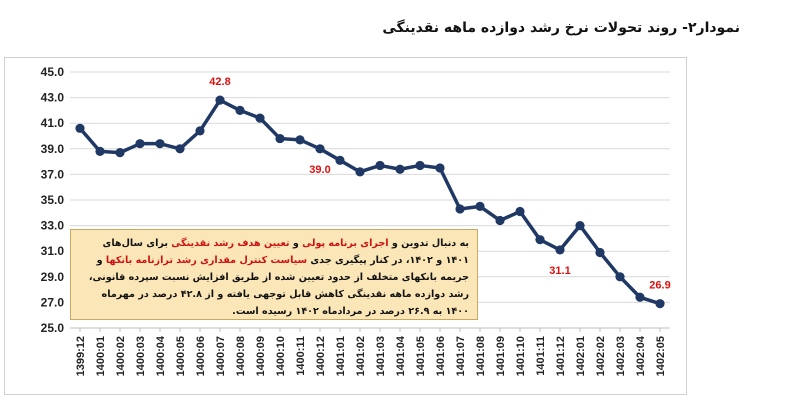 Image resolution: width=805 pixels, height=420 pixels. Describe the element at coordinates (641, 355) in the screenshot. I see `x-tick-label: 1402:04` at that location.